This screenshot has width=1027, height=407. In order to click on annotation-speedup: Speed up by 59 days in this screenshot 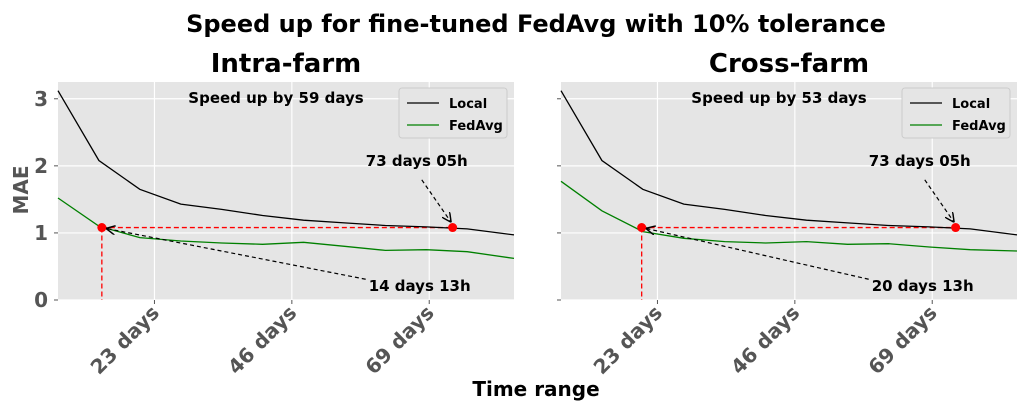, I will do `click(275, 98)`.